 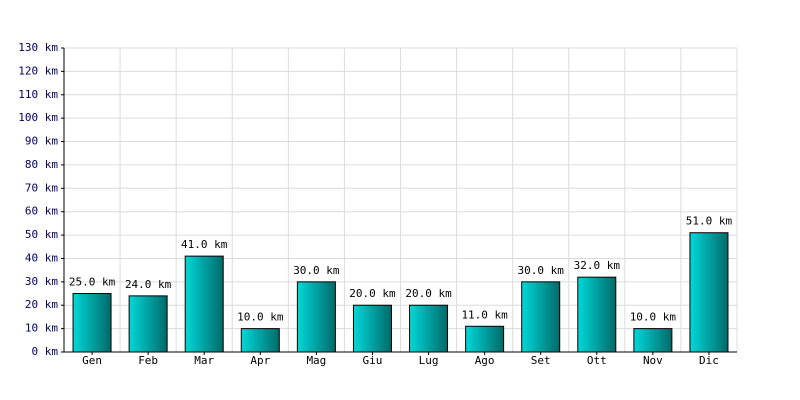 What do you see at coordinates (260, 360) in the screenshot?
I see `x-tick-label: Apr` at bounding box center [260, 360].